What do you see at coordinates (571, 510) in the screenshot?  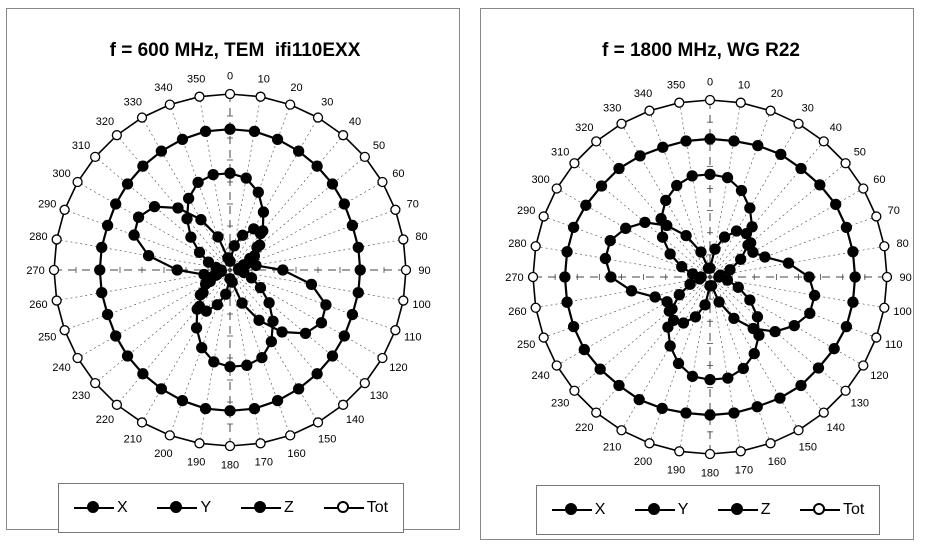 I see `legend-swatch-x` at bounding box center [571, 510].